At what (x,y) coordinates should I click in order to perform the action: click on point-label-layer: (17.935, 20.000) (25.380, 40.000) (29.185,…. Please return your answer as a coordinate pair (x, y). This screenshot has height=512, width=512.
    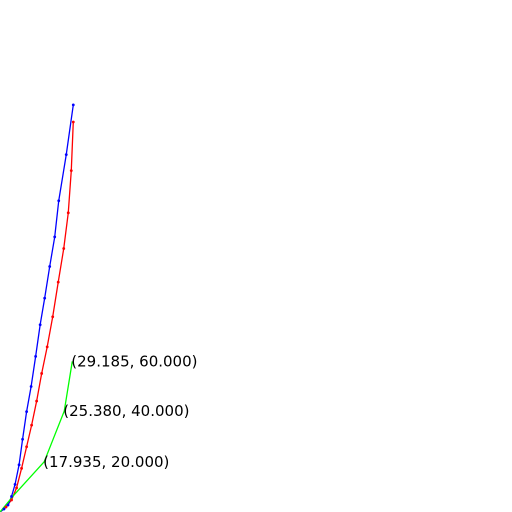
    Looking at the image, I should click on (120, 411).